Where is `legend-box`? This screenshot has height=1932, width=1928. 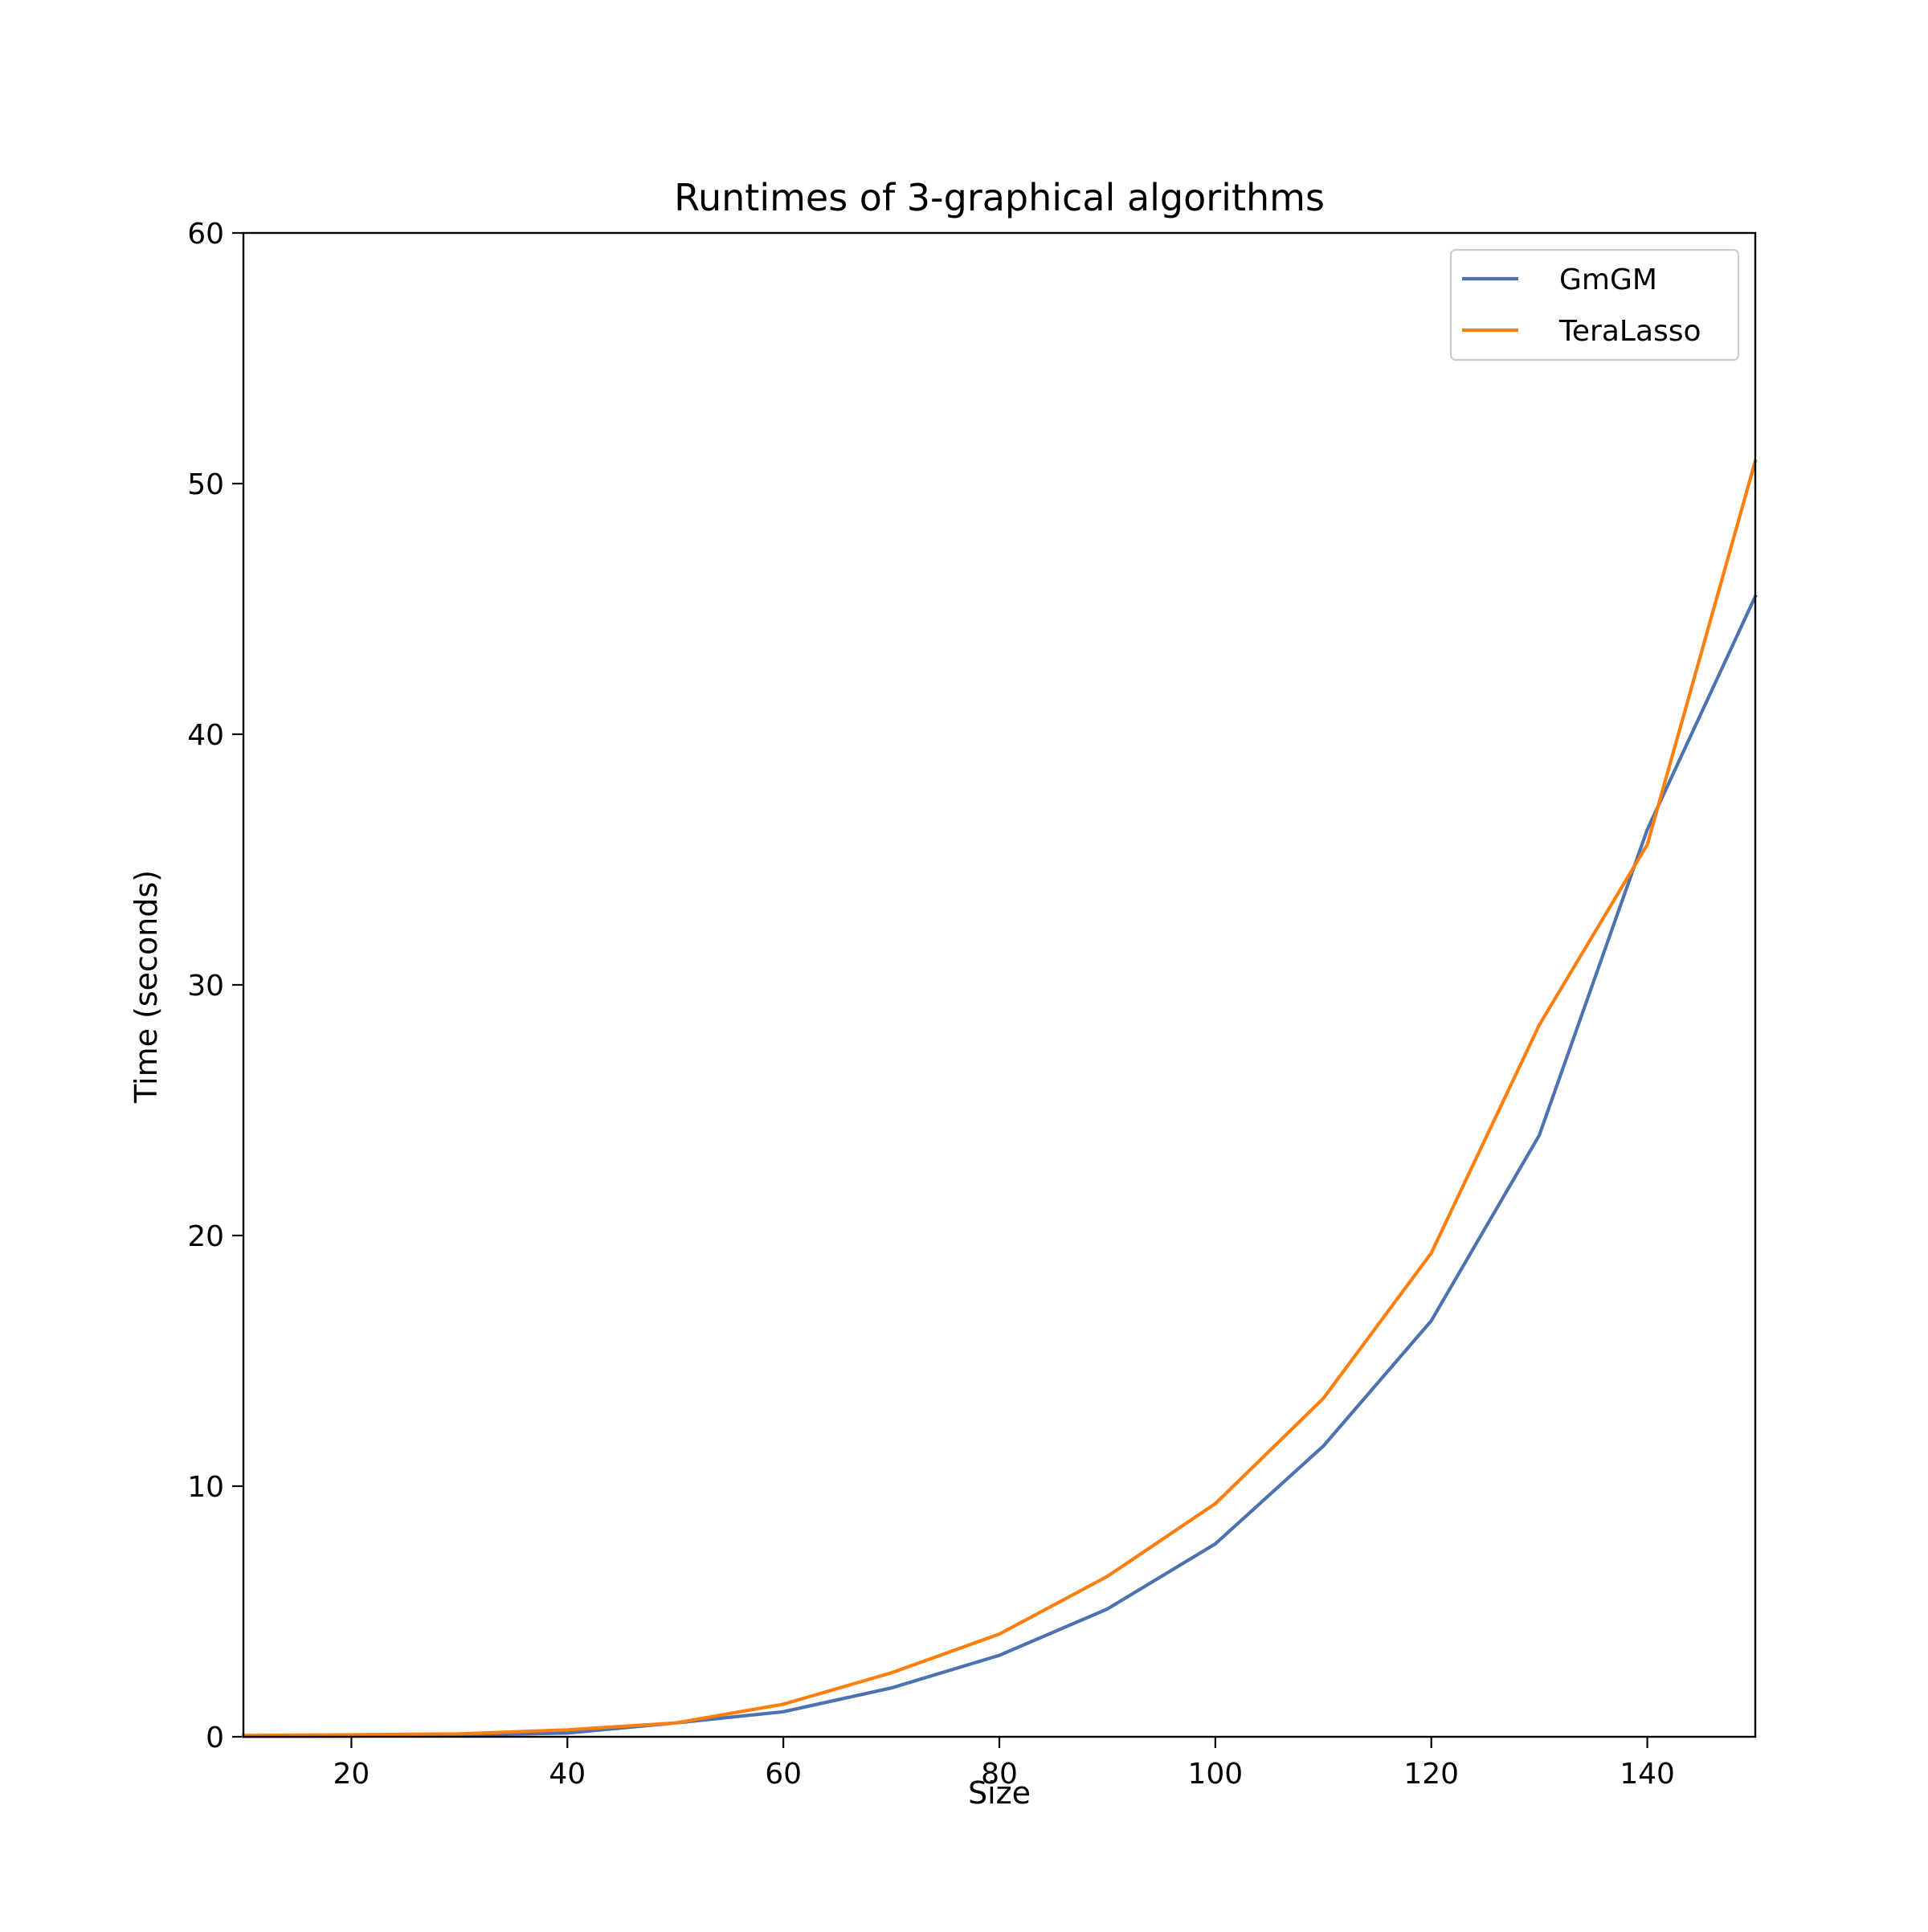 legend-box is located at coordinates (1594, 304).